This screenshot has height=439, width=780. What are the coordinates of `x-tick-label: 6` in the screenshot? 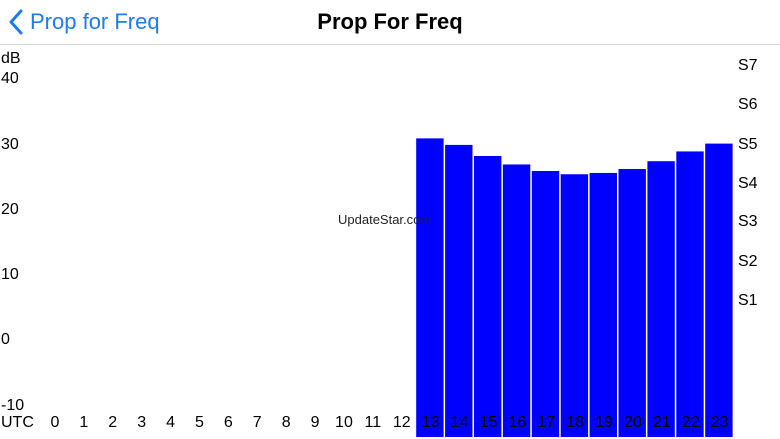 It's located at (228, 422).